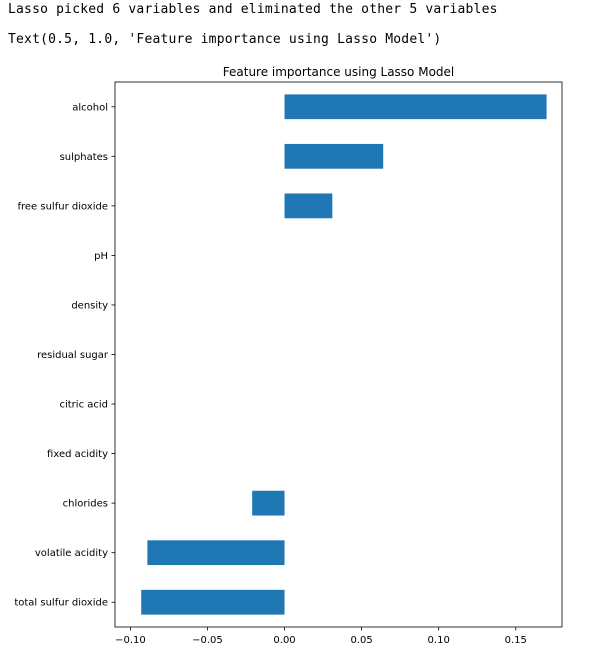 The height and width of the screenshot is (672, 600). What do you see at coordinates (415, 107) in the screenshot?
I see `bar-alcohol` at bounding box center [415, 107].